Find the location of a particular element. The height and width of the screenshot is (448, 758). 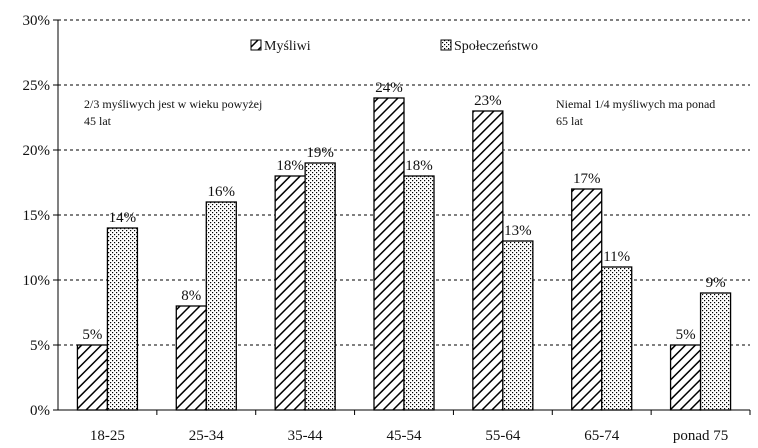

legend-item-spoleczenstwo: Społeczeństwo is located at coordinates (489, 46).